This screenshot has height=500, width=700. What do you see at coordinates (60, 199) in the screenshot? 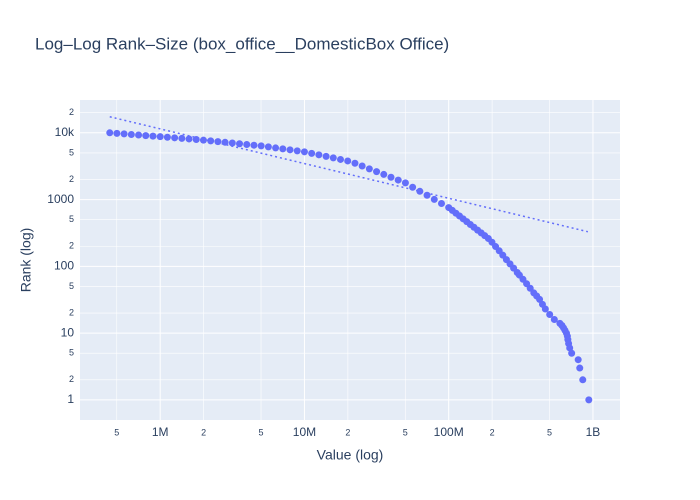
I see `y-tick-label: 1000` at bounding box center [60, 199].